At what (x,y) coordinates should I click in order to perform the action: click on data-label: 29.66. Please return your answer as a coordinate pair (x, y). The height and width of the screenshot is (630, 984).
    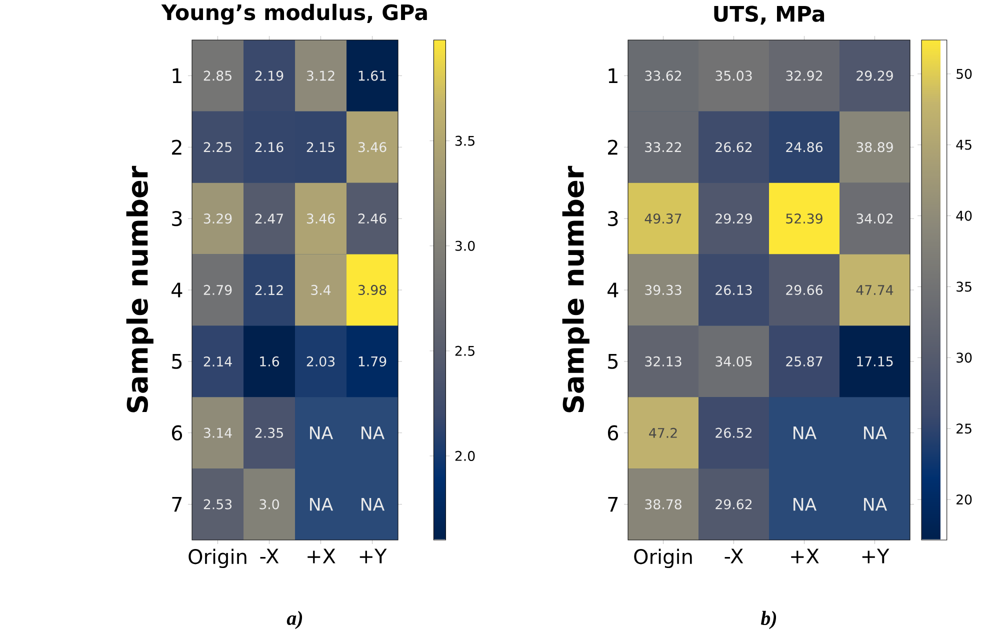
    Looking at the image, I should click on (804, 290).